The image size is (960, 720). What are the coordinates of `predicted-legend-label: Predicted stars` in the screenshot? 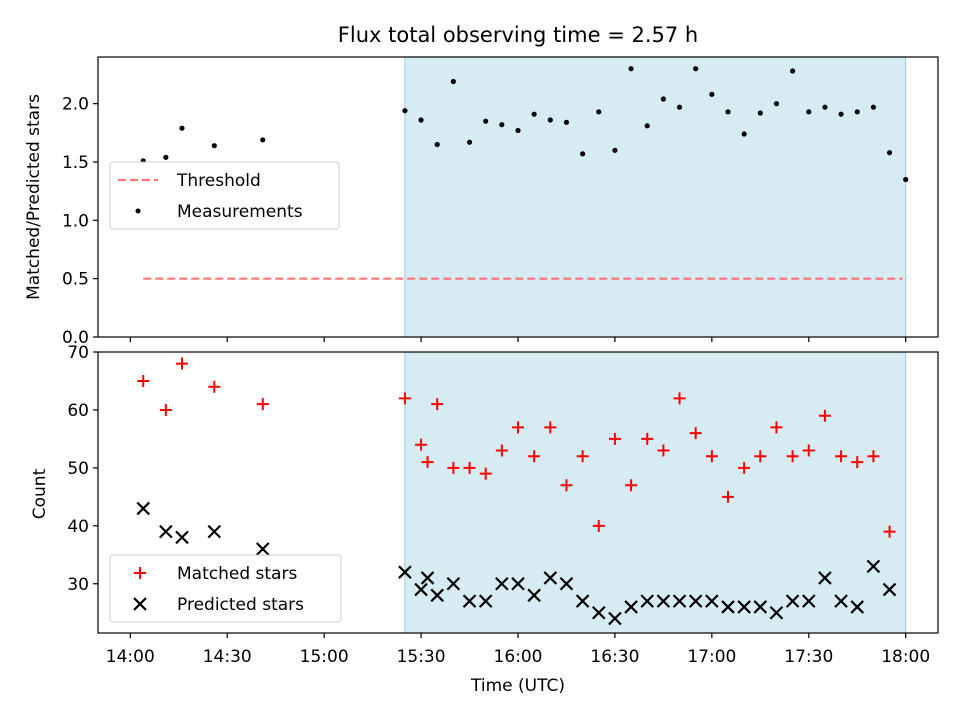 It's located at (240, 605).